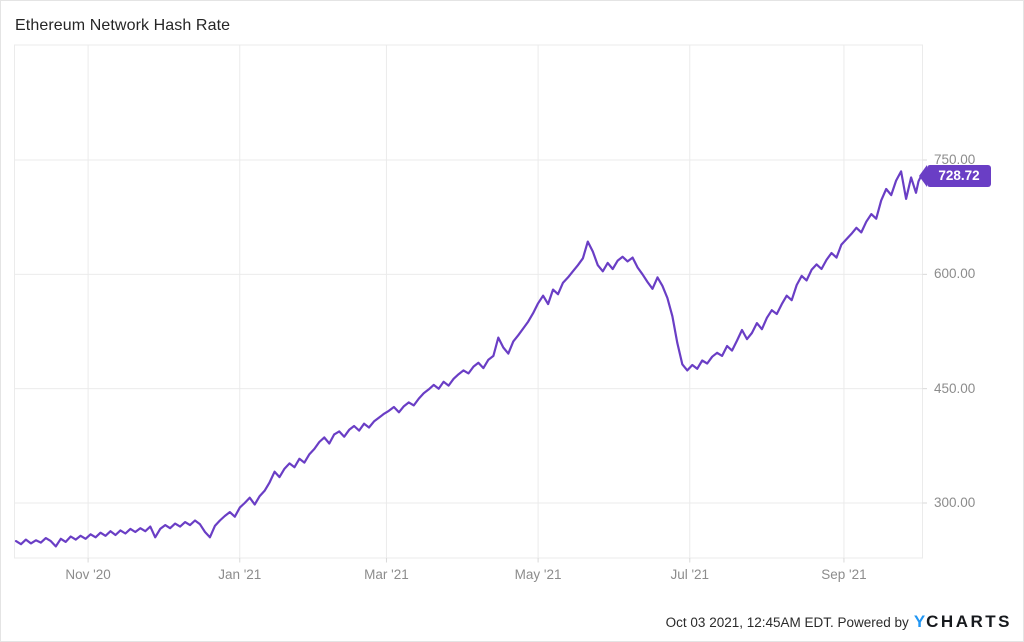 The height and width of the screenshot is (642, 1024). What do you see at coordinates (844, 574) in the screenshot?
I see `x-axis-label: Sep '21` at bounding box center [844, 574].